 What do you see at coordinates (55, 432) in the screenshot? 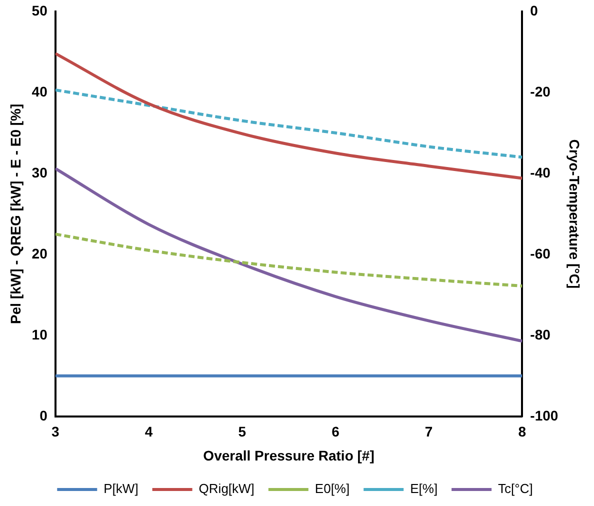
I see `x-tick-label: 3` at bounding box center [55, 432].